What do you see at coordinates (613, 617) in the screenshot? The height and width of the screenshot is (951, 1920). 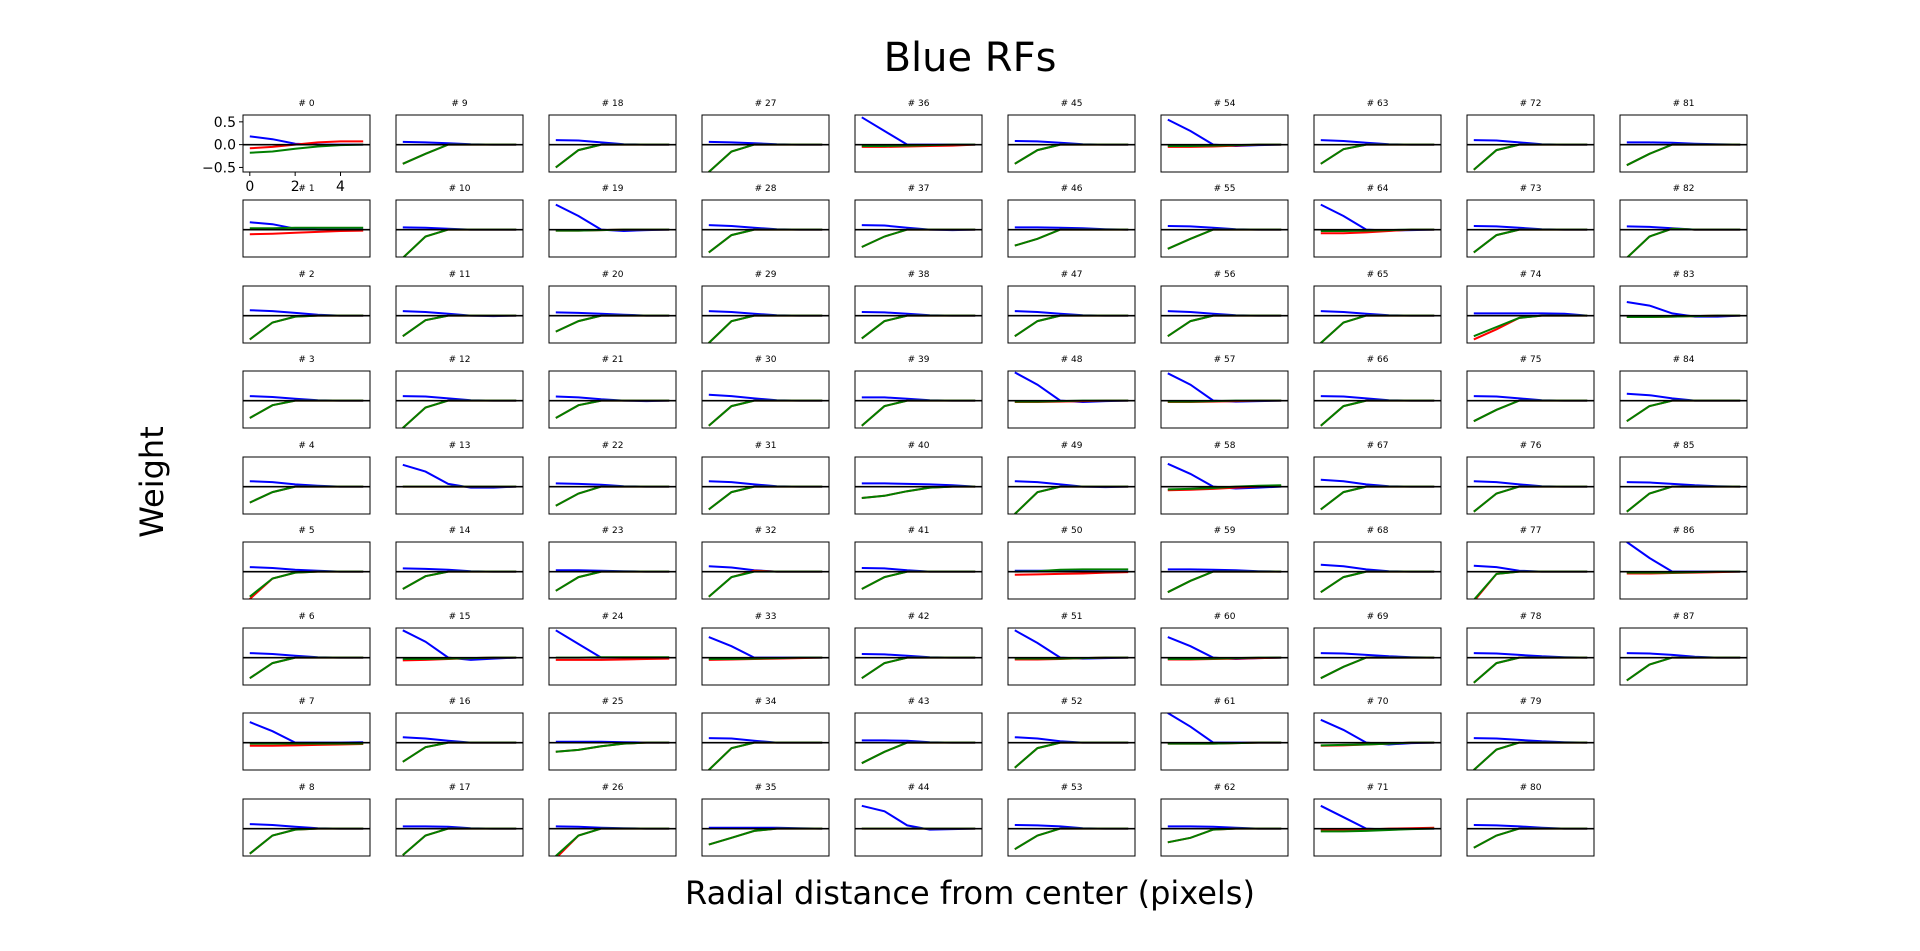 I see `panel-title: # 24` at bounding box center [613, 617].